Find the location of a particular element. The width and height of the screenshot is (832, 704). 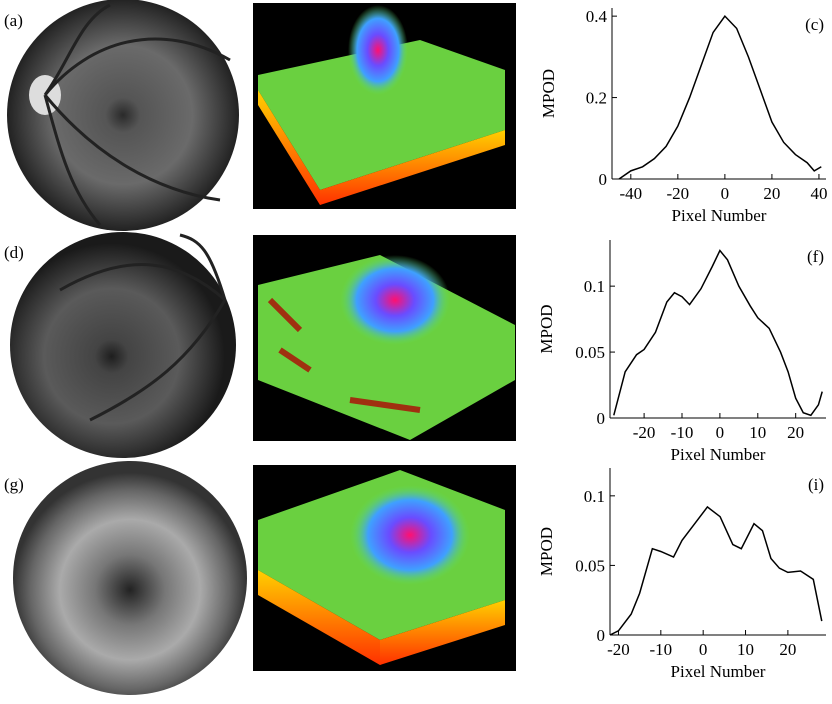

x-tick-label: -40 is located at coordinates (630, 193).